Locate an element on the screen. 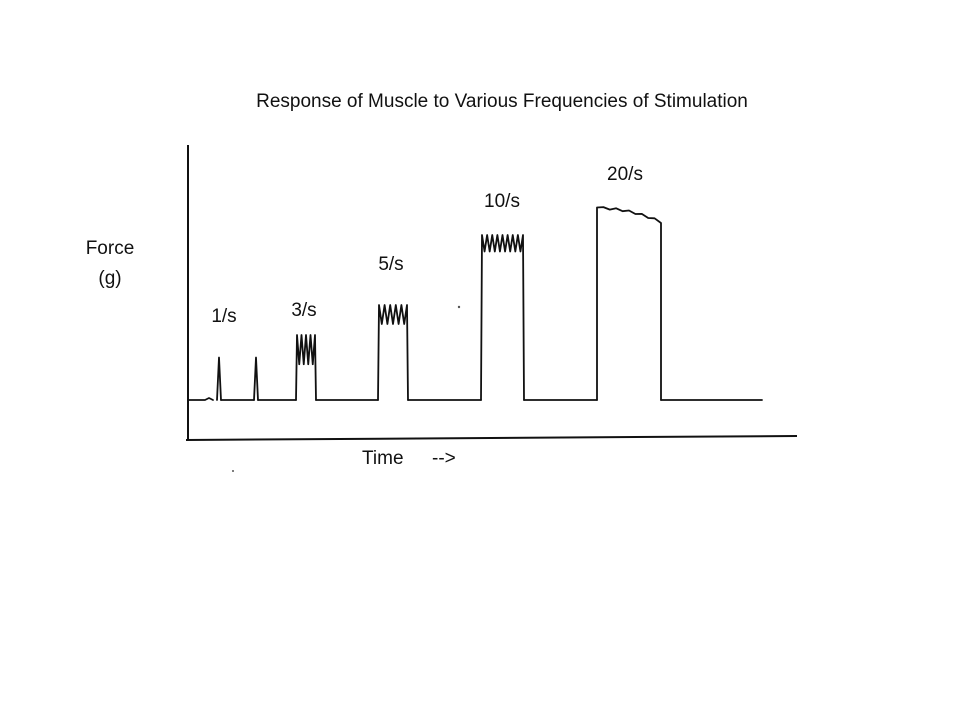 The height and width of the screenshot is (720, 960). x-axis-arrow: --> is located at coordinates (444, 458).